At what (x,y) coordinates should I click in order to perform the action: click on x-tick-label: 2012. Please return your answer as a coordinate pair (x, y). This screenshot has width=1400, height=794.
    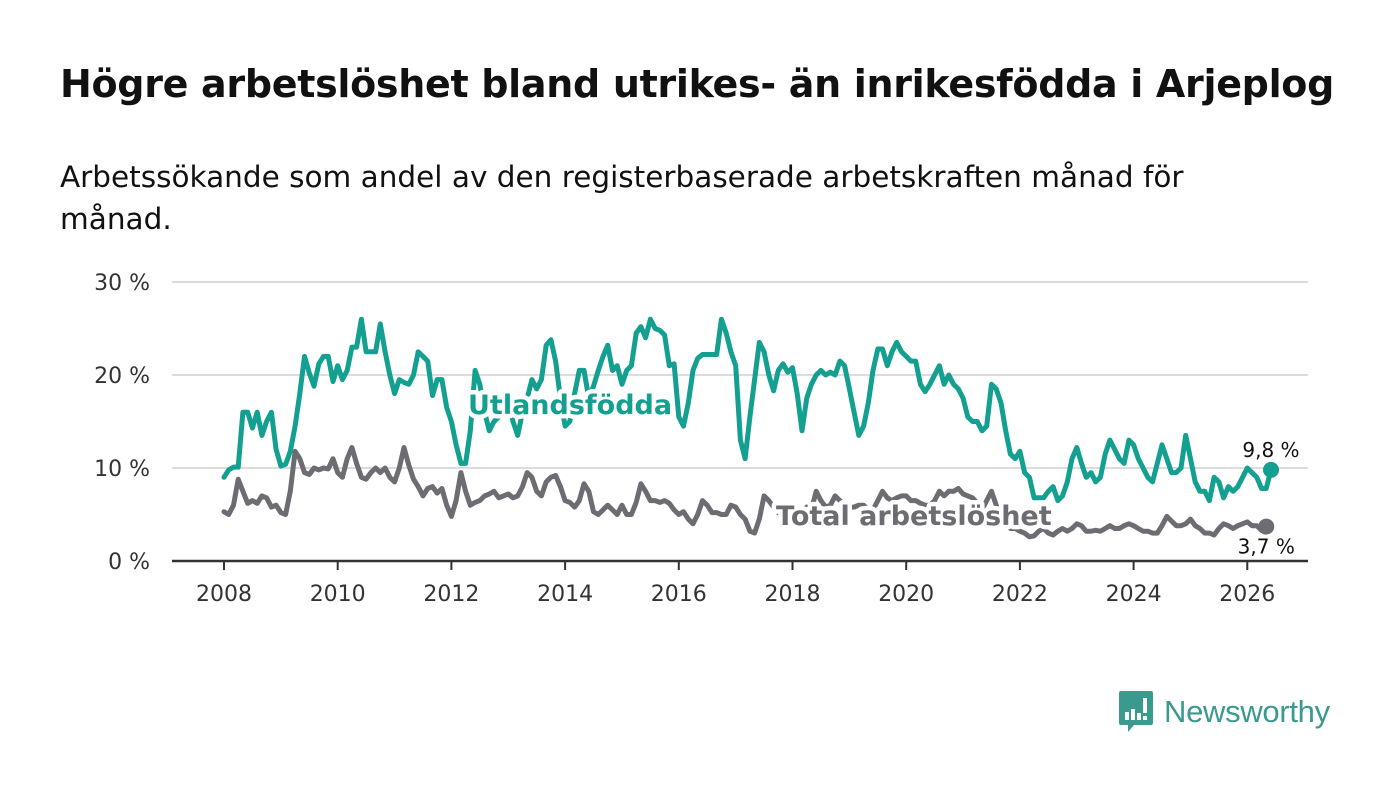
    Looking at the image, I should click on (451, 594).